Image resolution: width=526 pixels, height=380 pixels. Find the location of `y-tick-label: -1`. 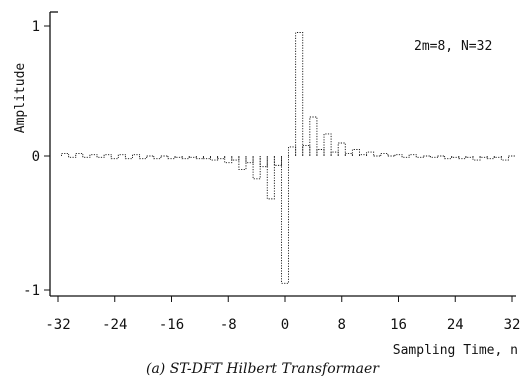

y-tick-label: -1 is located at coordinates (31, 291).